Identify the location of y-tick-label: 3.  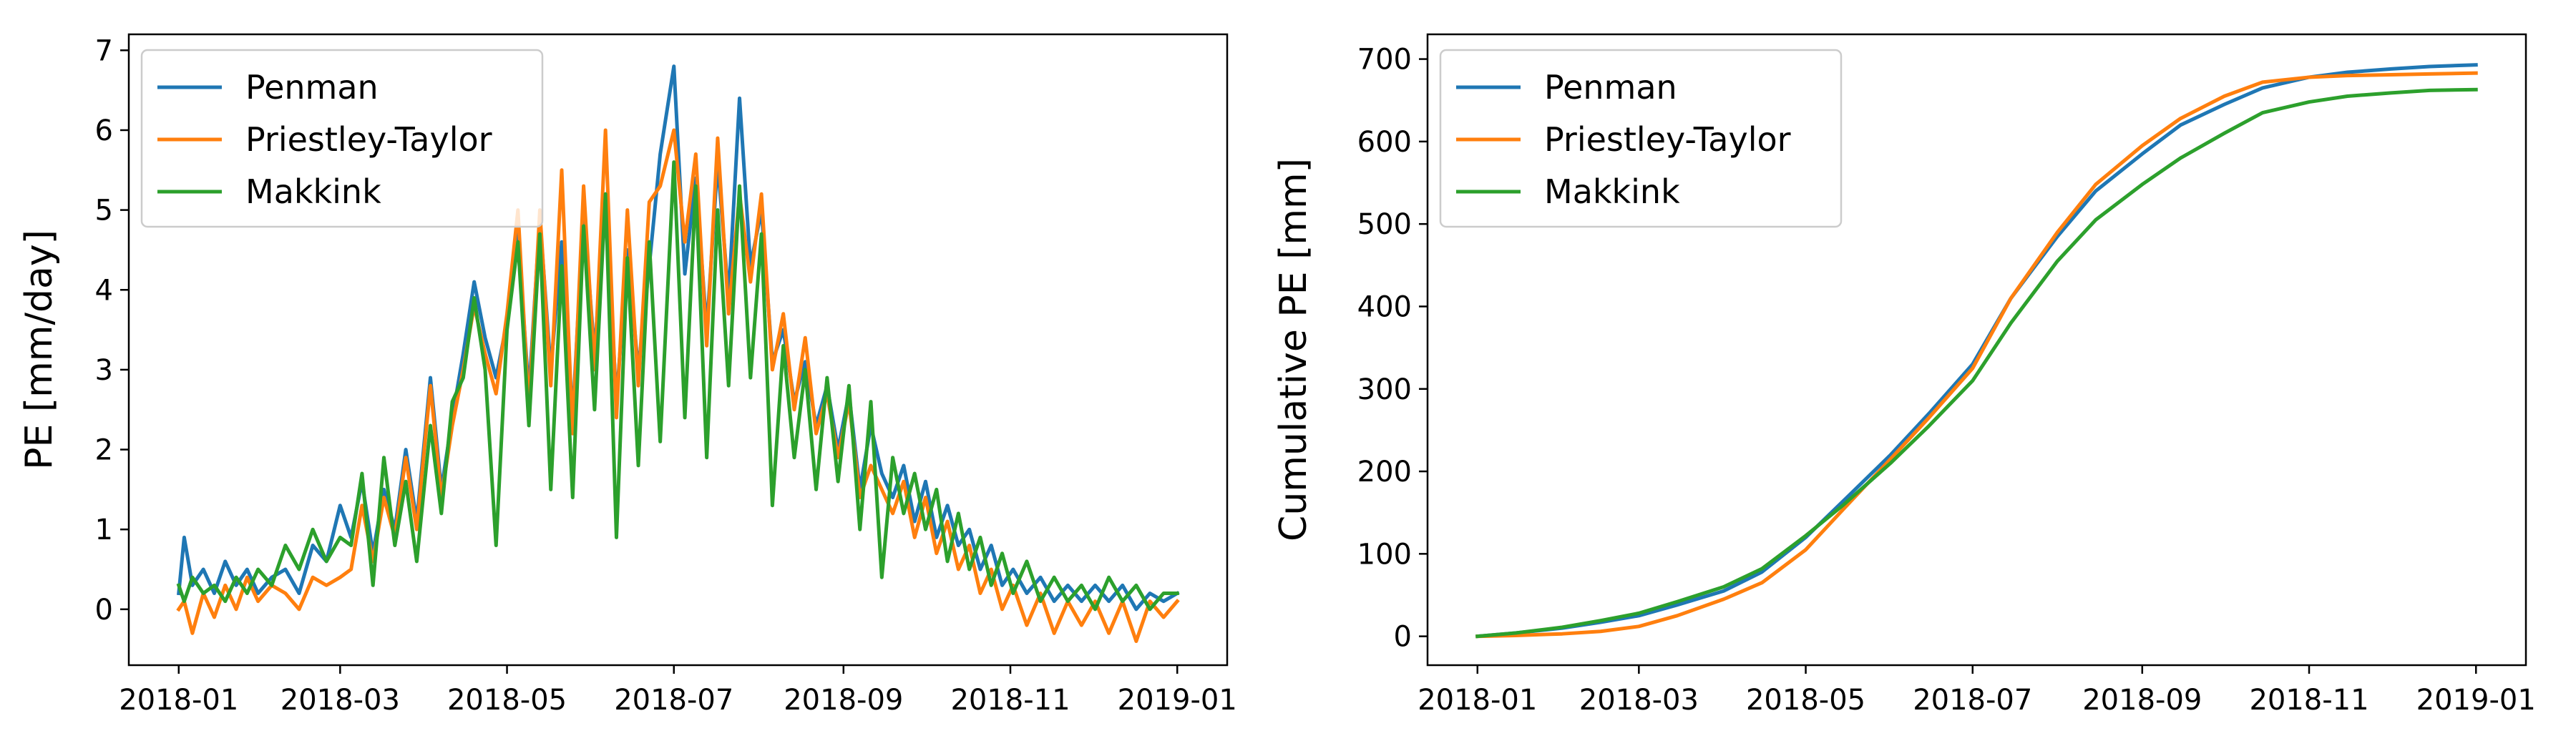
(104, 370).